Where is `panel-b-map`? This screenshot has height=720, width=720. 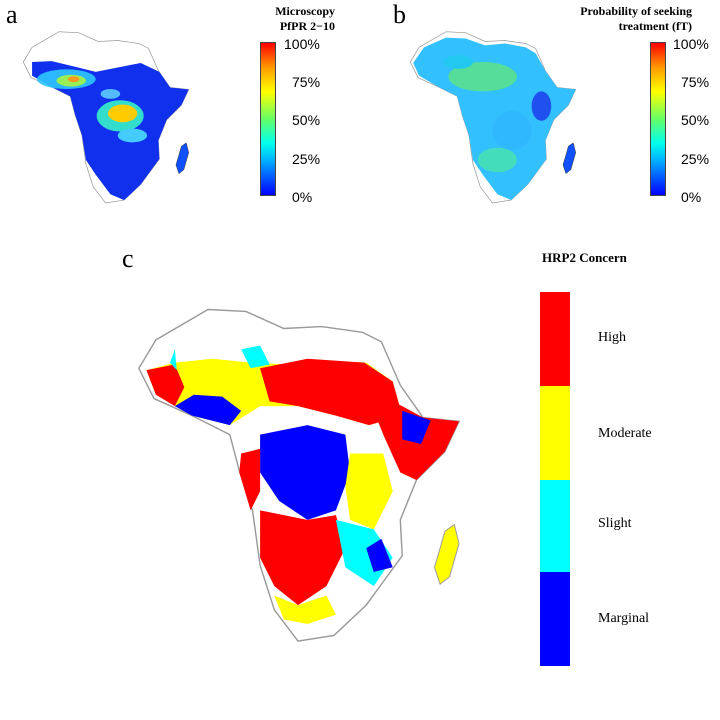
panel-b-map is located at coordinates (493, 117).